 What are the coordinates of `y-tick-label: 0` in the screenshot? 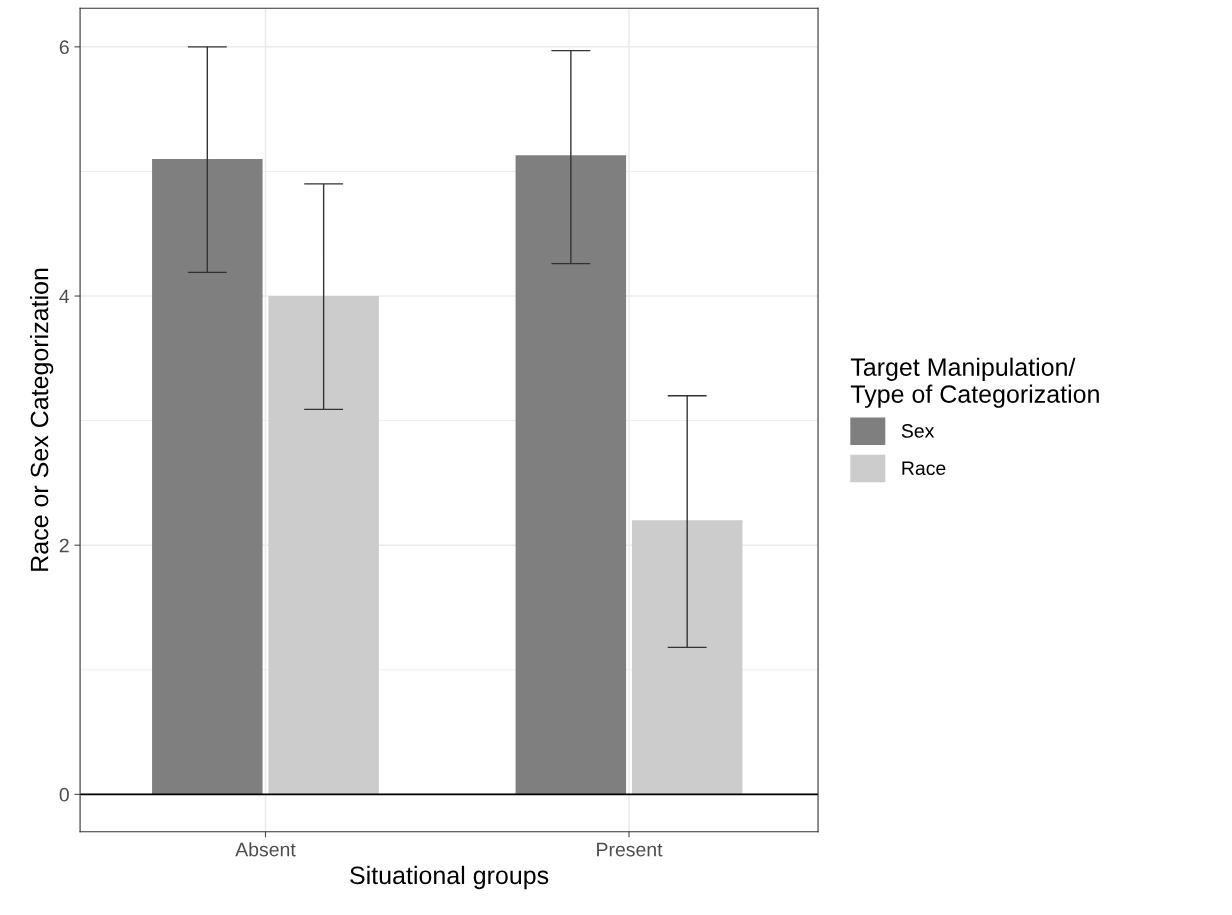 It's located at (64, 794).